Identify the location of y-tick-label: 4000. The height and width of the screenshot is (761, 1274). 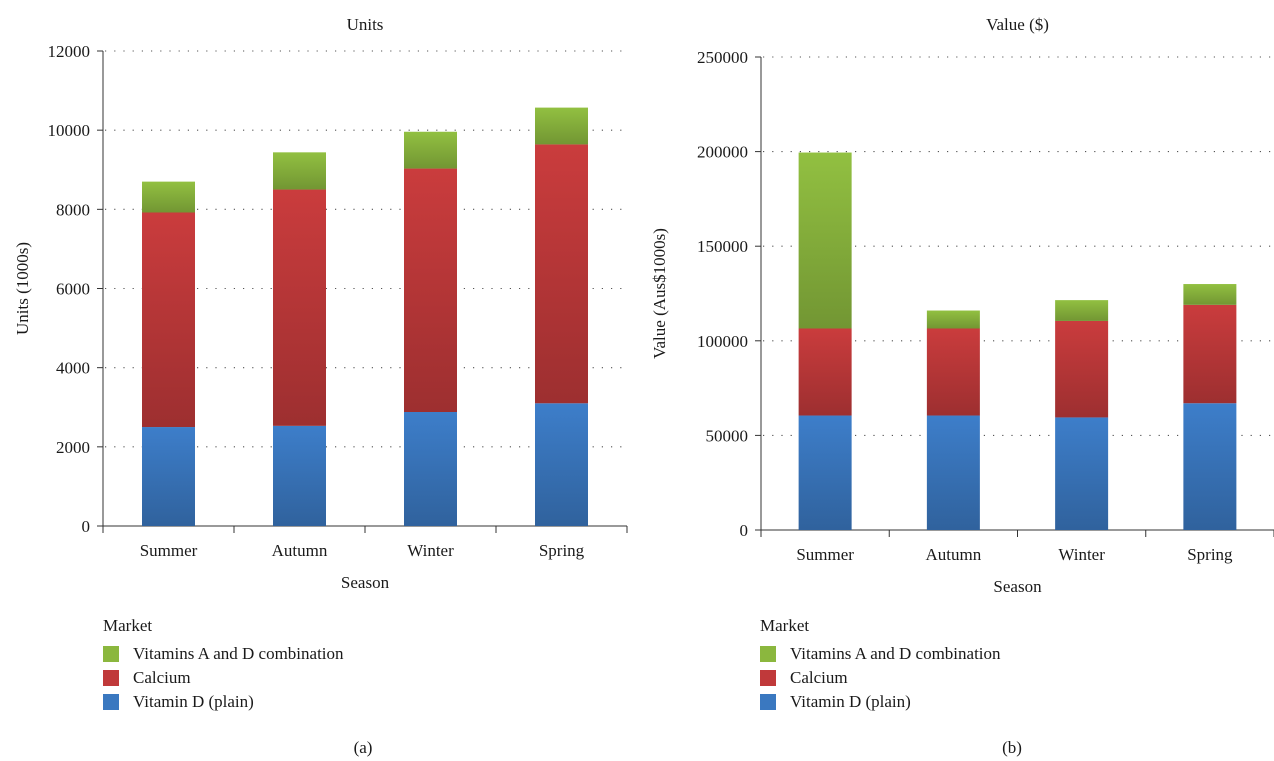
(73, 368).